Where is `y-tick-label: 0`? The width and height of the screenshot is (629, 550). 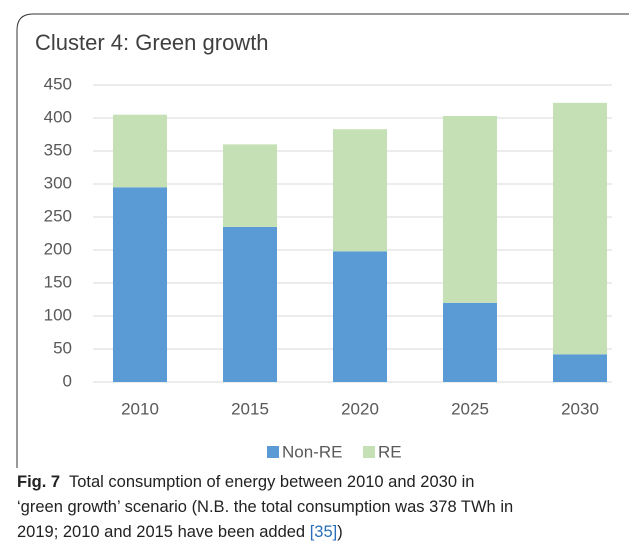 y-tick-label: 0 is located at coordinates (67, 380).